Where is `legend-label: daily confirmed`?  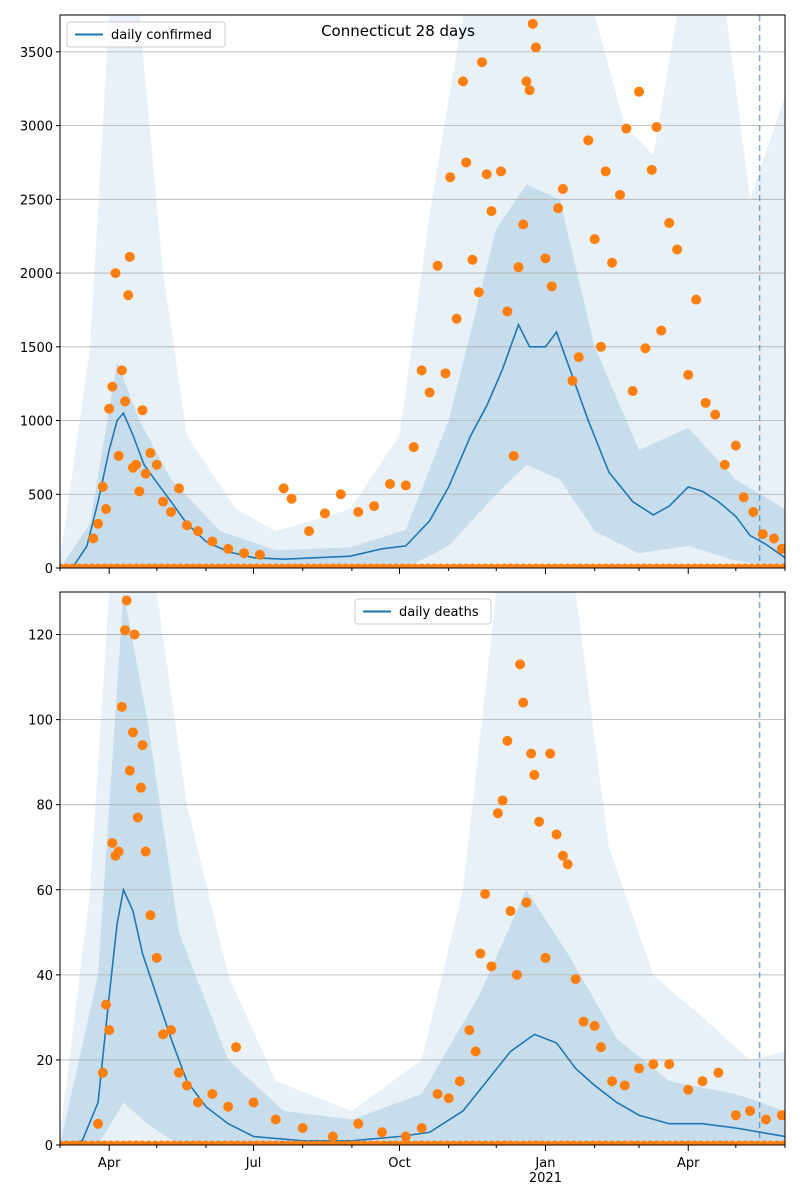
legend-label: daily confirmed is located at coordinates (161, 35).